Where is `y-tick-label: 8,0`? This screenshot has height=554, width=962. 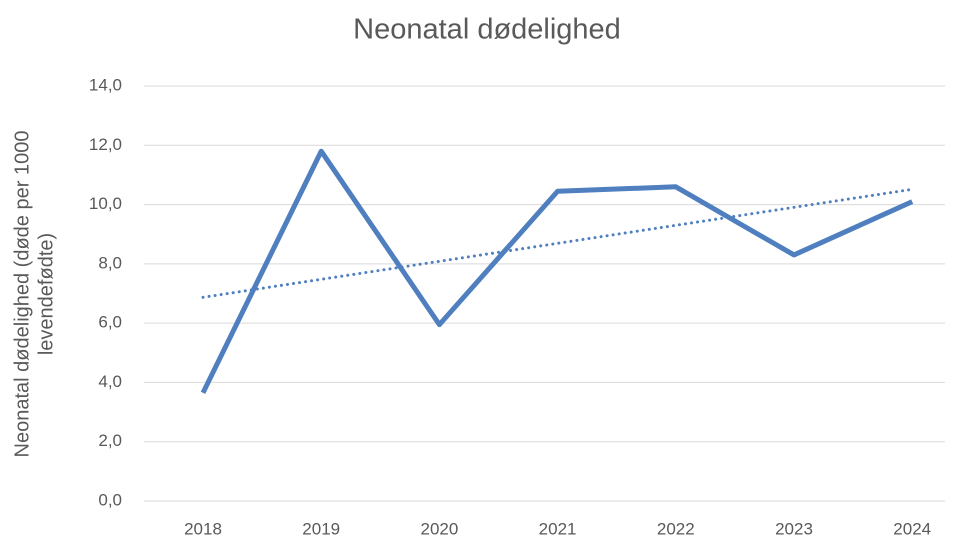 y-tick-label: 8,0 is located at coordinates (110, 262).